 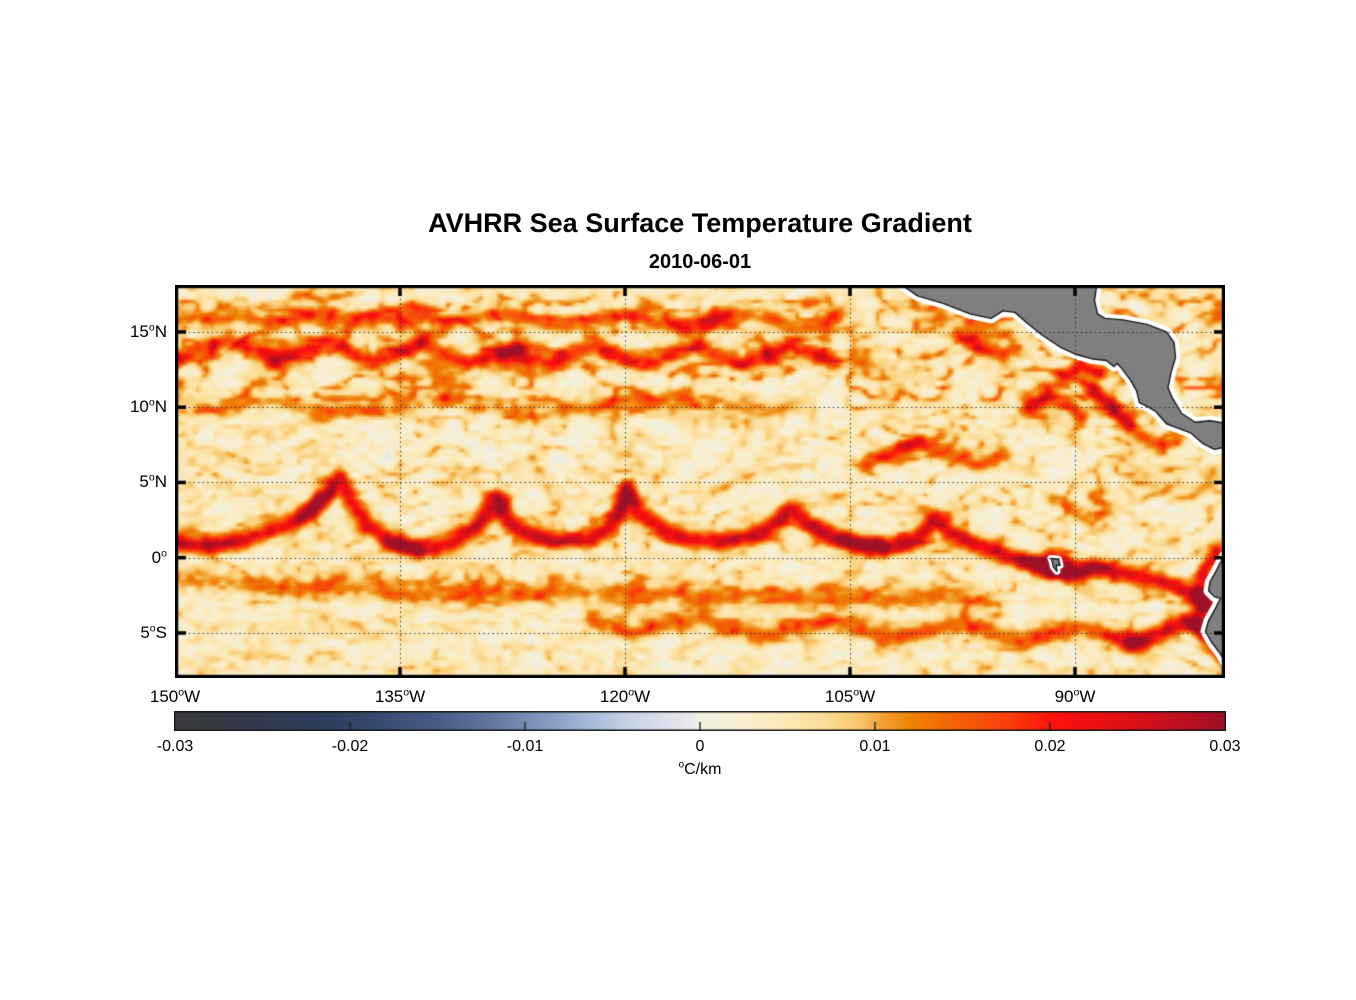 I want to click on colorbar-tick-label: 0.03, so click(x=1225, y=746).